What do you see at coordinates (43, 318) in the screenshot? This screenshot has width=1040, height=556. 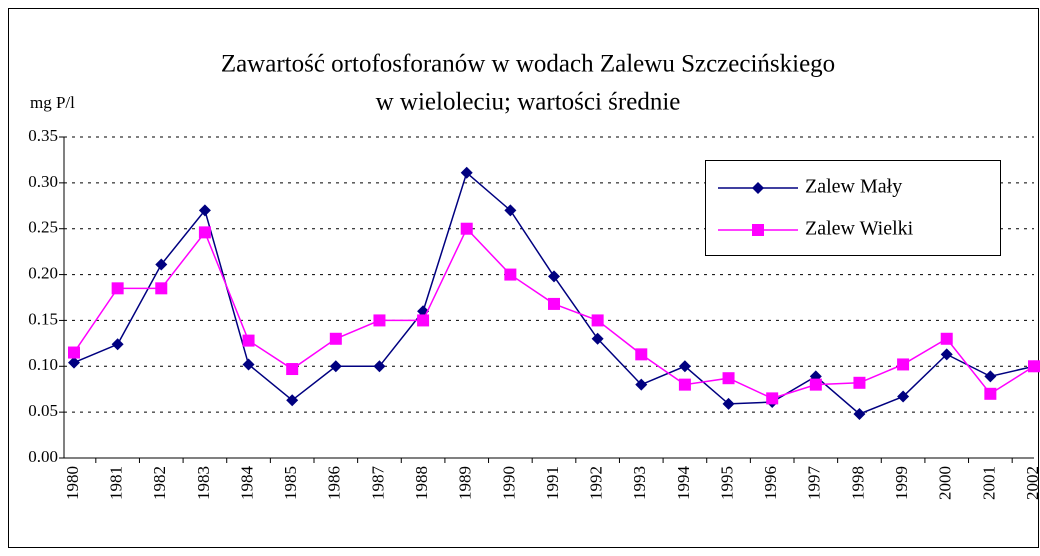 I see `y-tick-label: 0.15` at bounding box center [43, 318].